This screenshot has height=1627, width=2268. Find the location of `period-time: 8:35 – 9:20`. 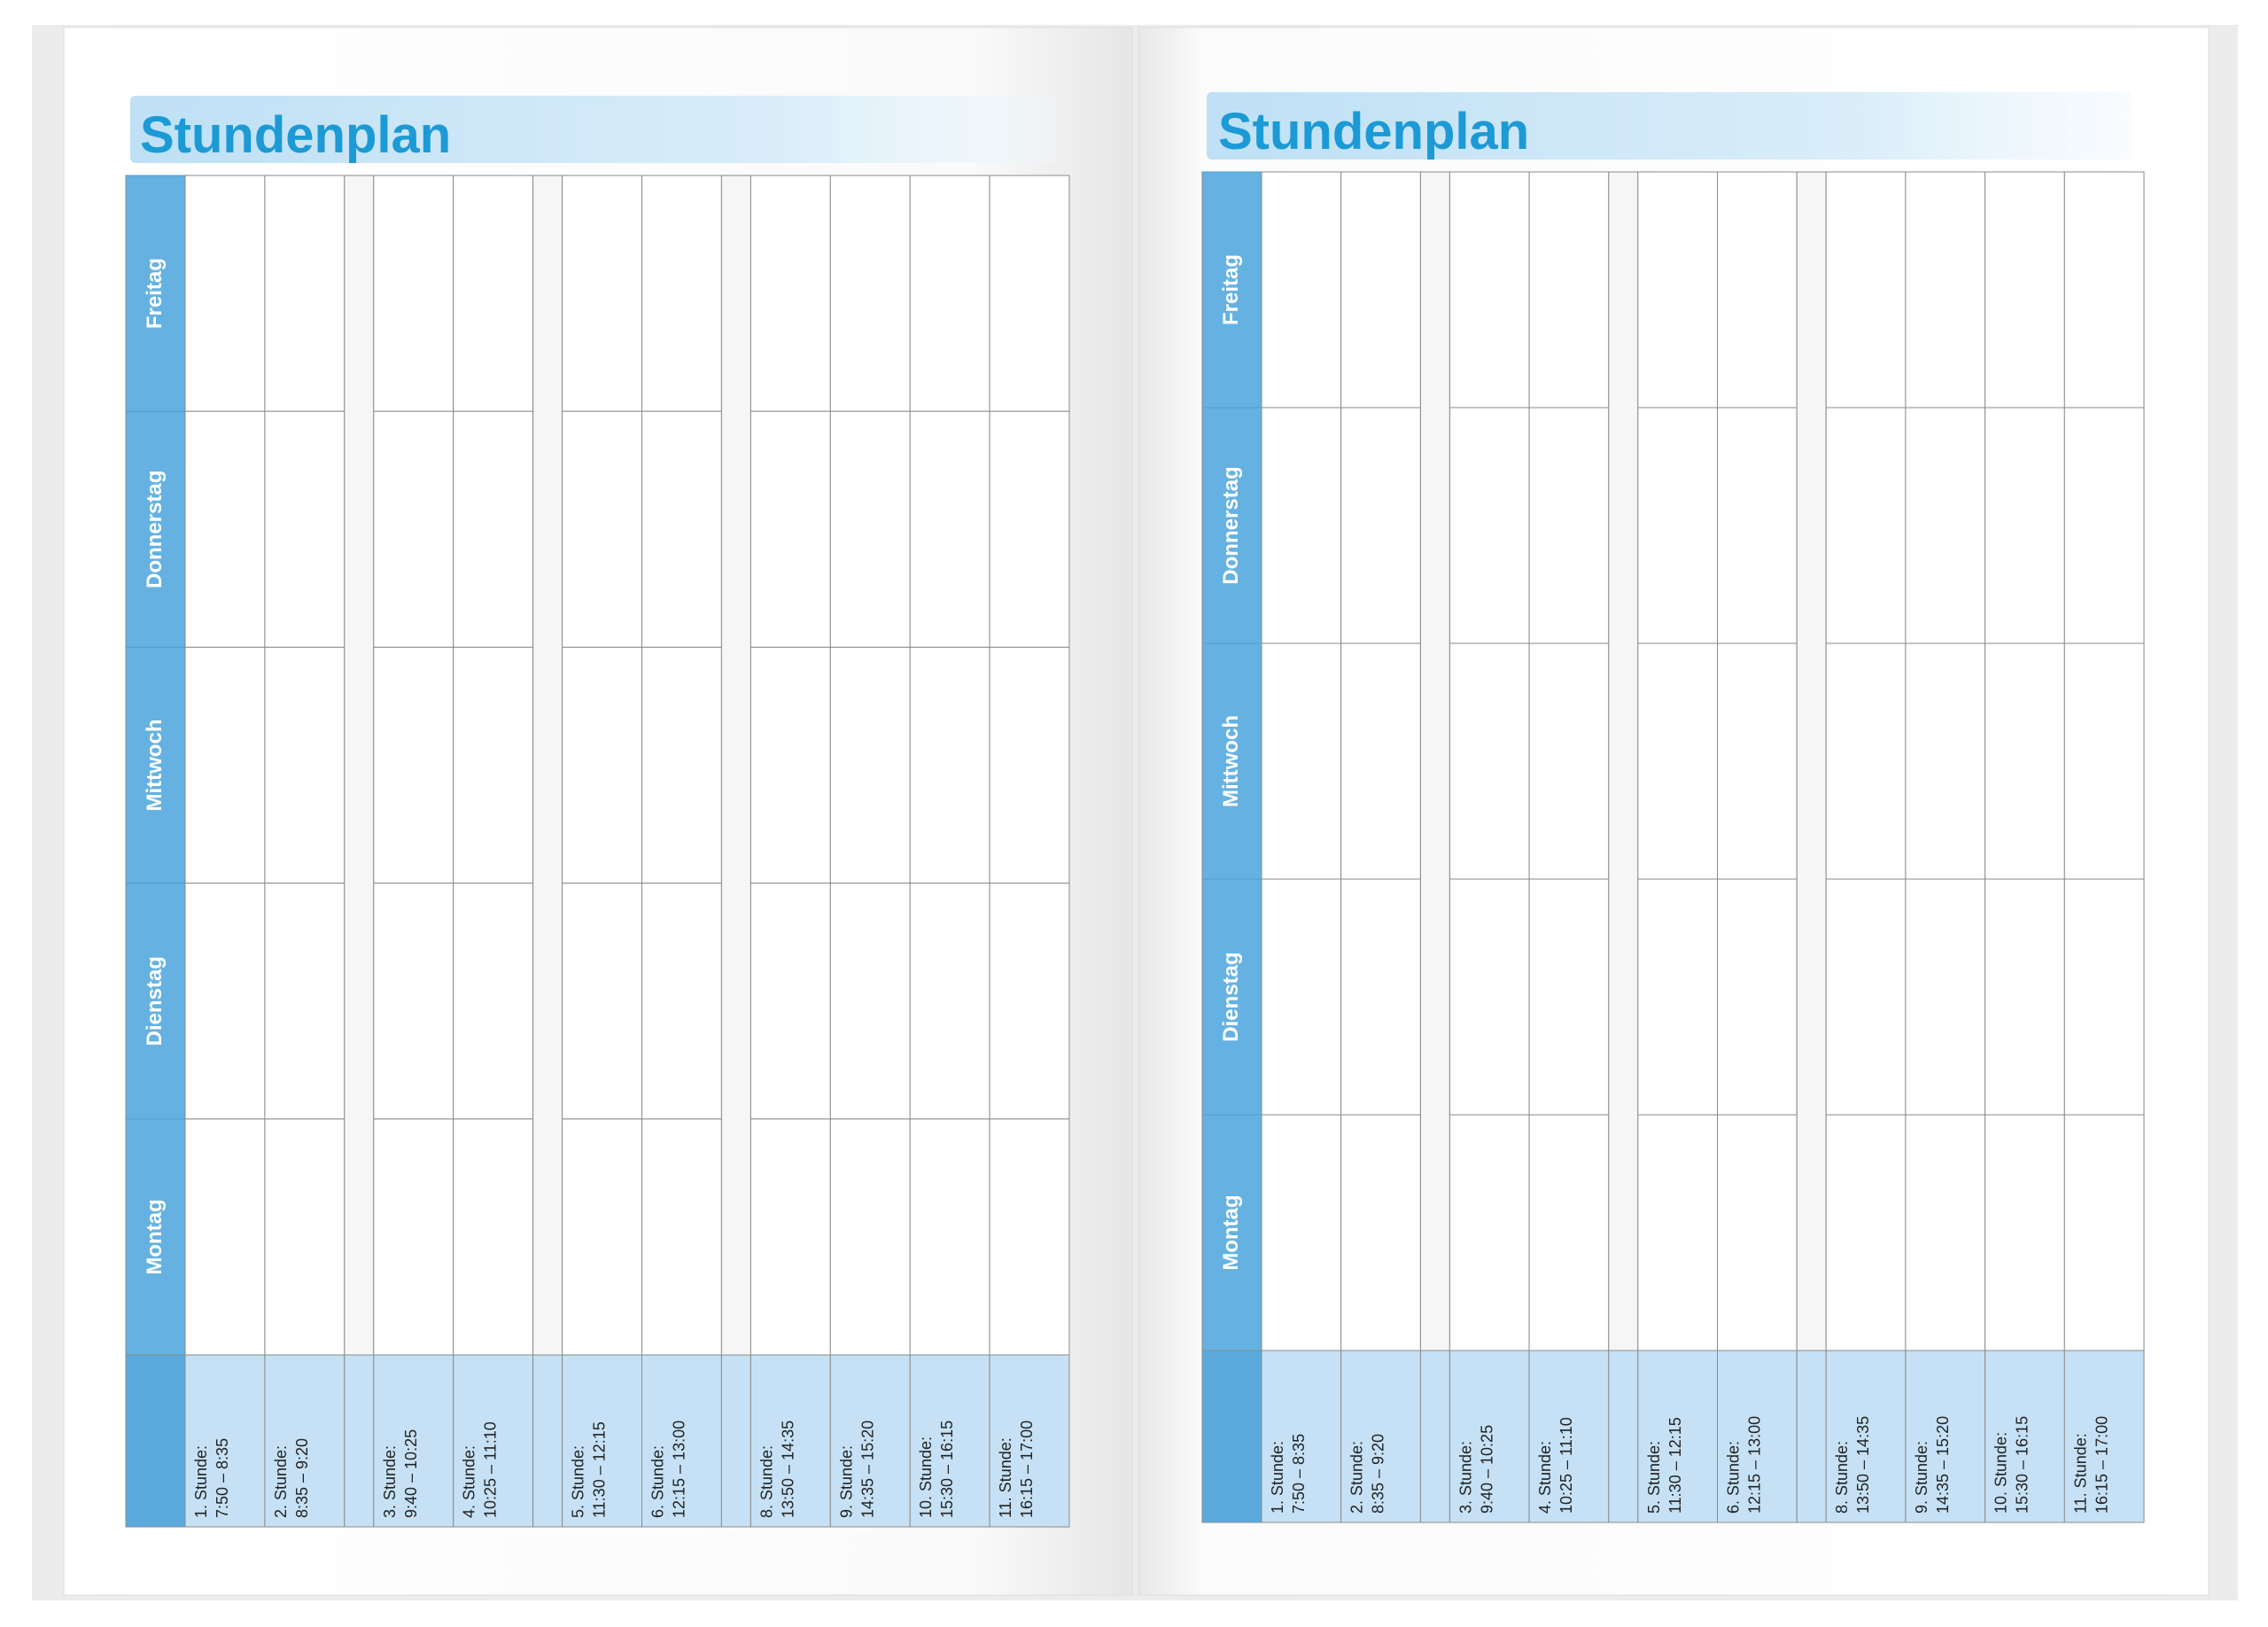

period-time: 8:35 – 9:20 is located at coordinates (302, 1478).